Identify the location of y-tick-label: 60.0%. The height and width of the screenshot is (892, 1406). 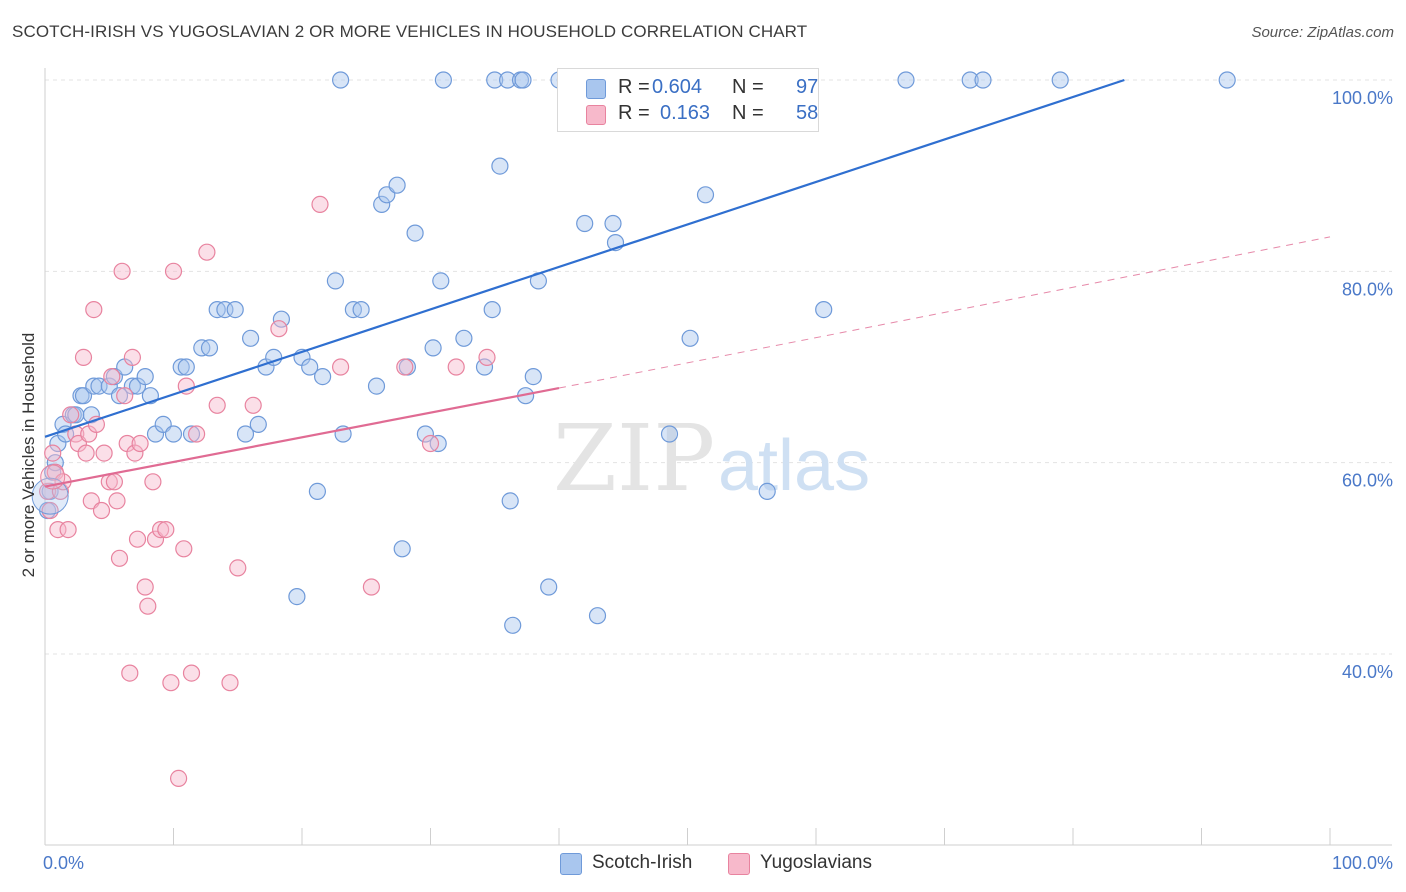
(1367, 481).